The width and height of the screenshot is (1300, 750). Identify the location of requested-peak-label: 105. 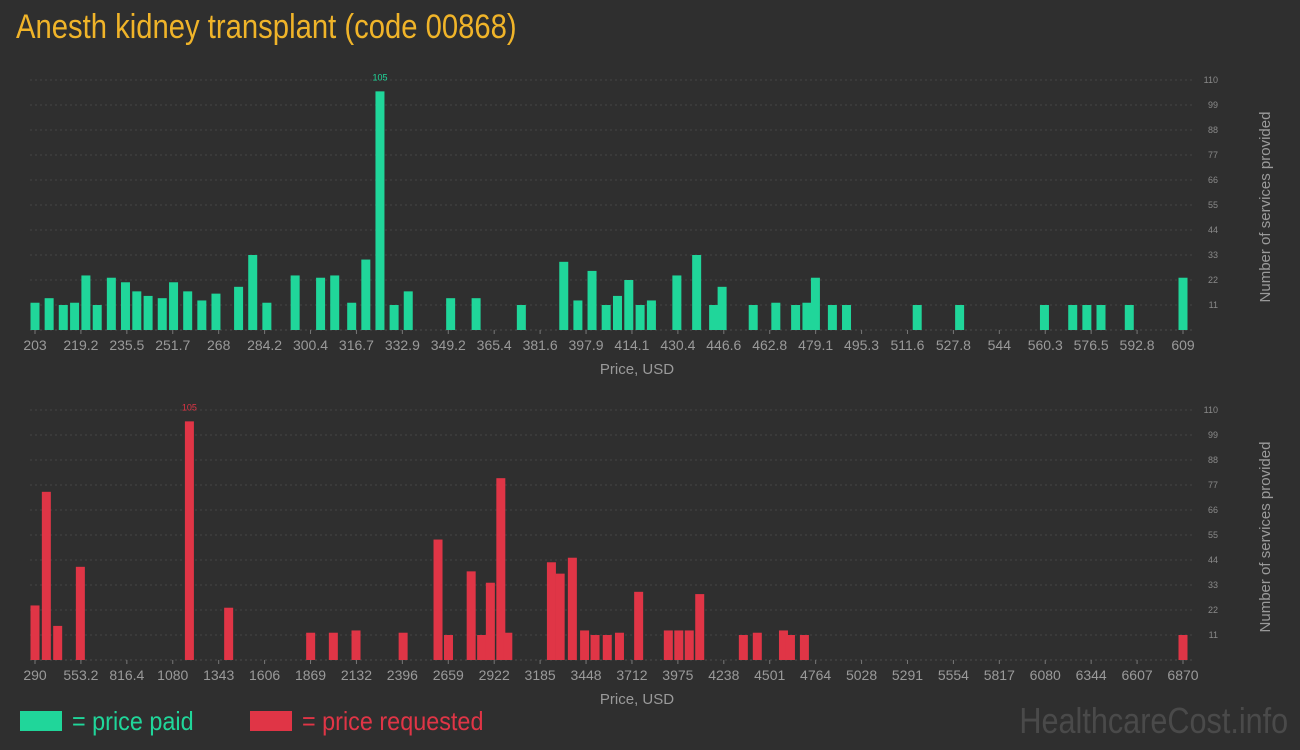
(189, 407).